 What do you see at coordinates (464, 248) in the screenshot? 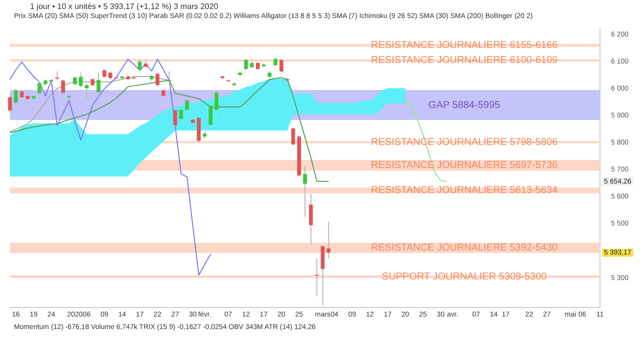
I see `band-label: RESISTANCE JOURNALIERE 5392-5430` at bounding box center [464, 248].